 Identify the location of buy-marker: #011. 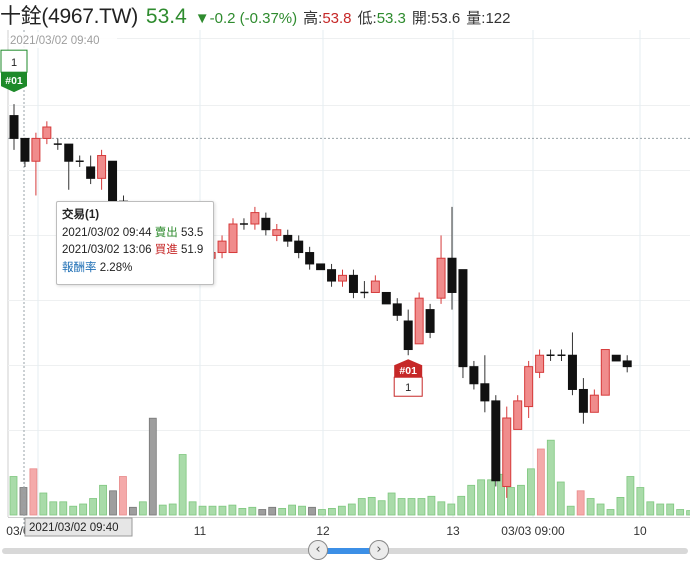
(408, 378).